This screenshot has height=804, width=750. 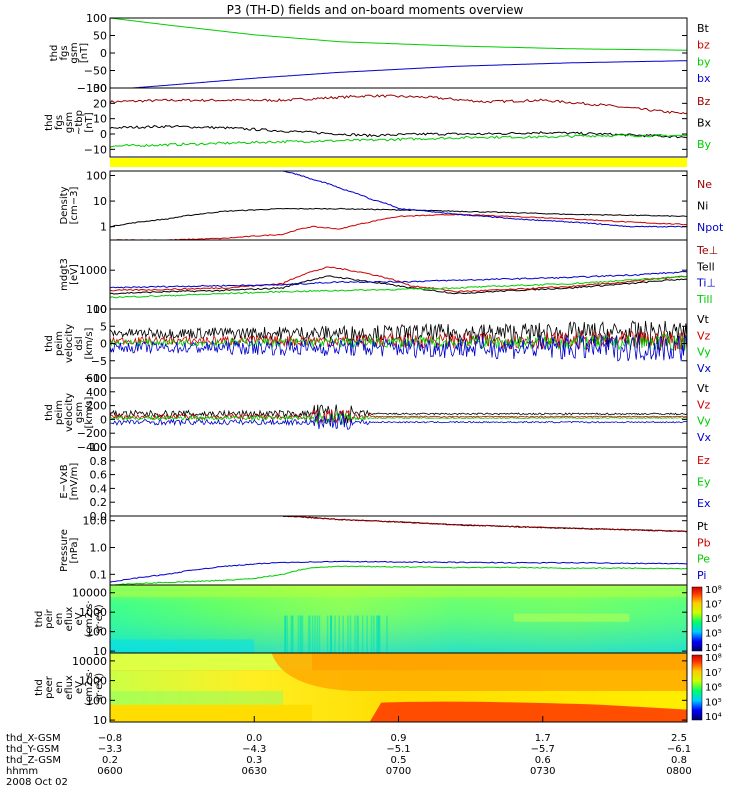 What do you see at coordinates (92, 88) in the screenshot?
I see `y-tick-label: −100` at bounding box center [92, 88].